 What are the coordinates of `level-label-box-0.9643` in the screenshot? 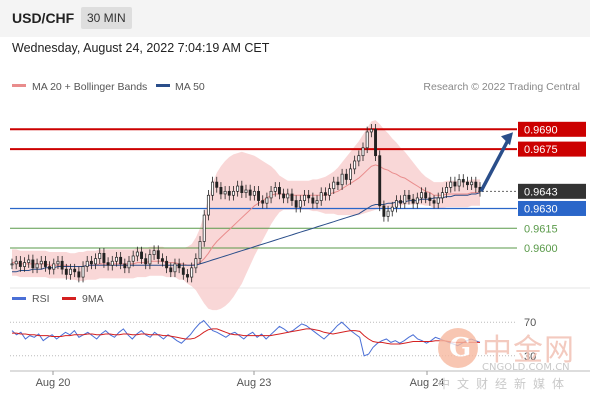 It's located at (552, 191).